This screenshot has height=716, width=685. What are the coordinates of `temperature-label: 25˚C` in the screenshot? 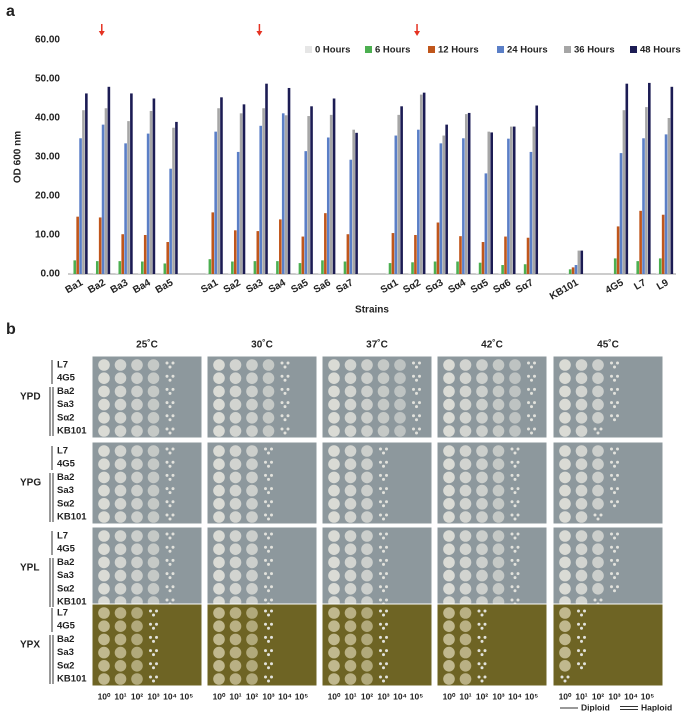 It's located at (147, 345).